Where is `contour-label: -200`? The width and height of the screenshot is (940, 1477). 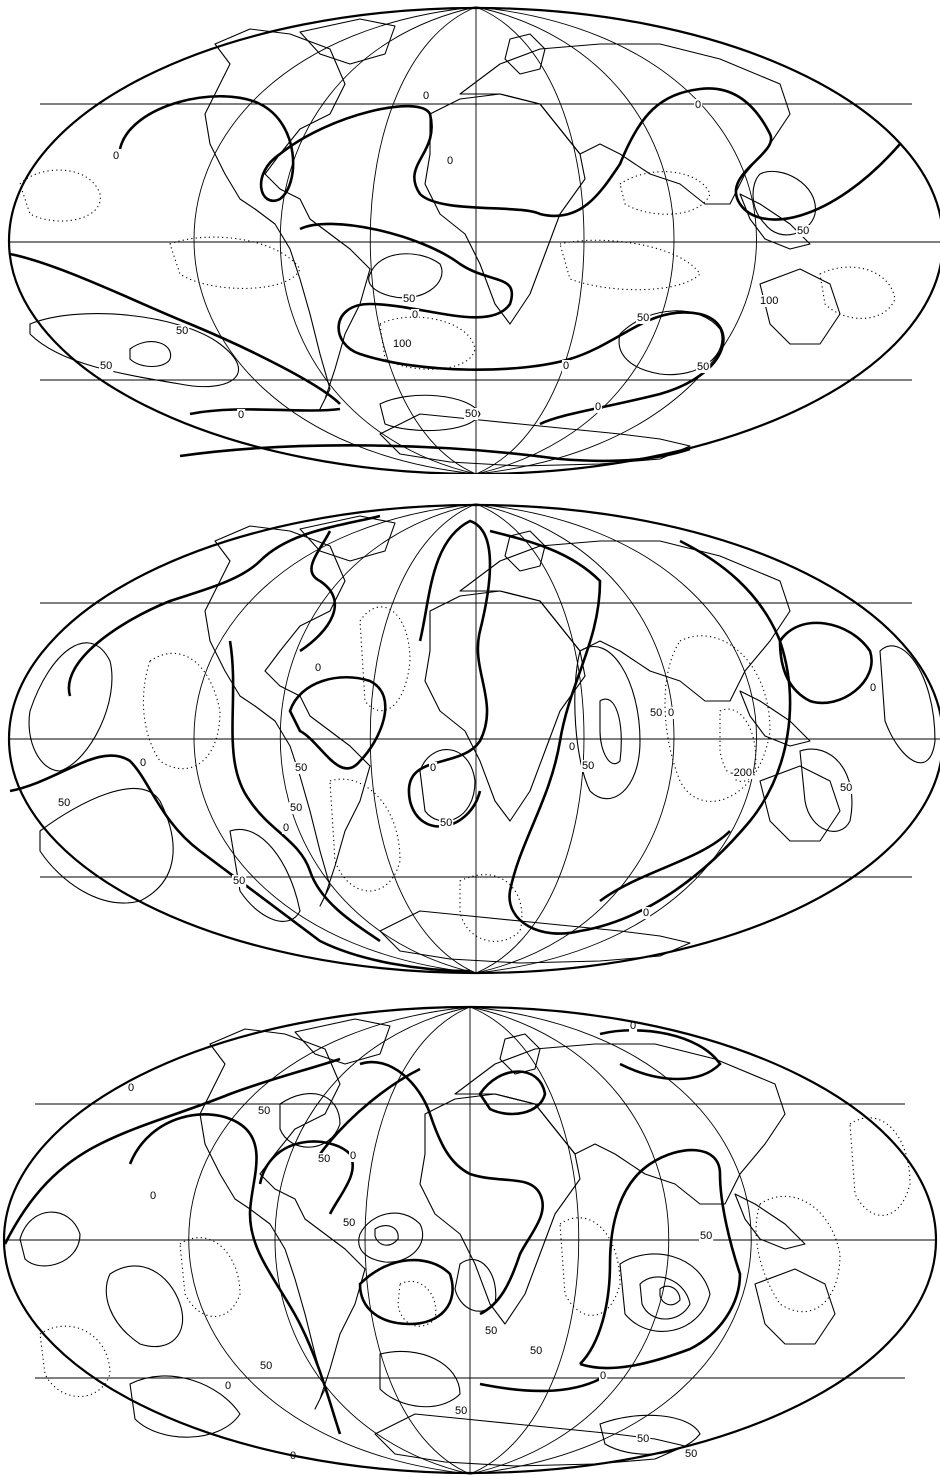
contour-label: -200 is located at coordinates (741, 773).